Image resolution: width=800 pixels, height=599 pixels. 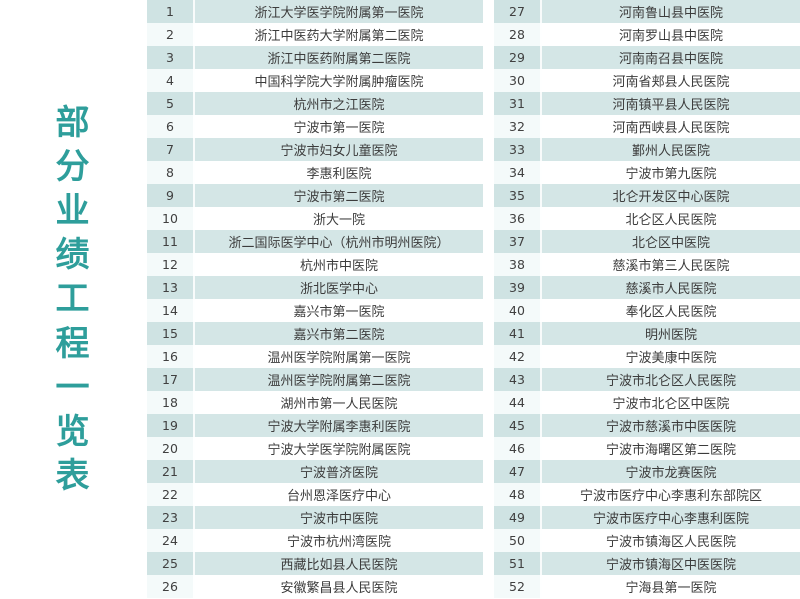 What do you see at coordinates (339, 13) in the screenshot?
I see `hospital-name: 浙江大学医学院附属第一医院` at bounding box center [339, 13].